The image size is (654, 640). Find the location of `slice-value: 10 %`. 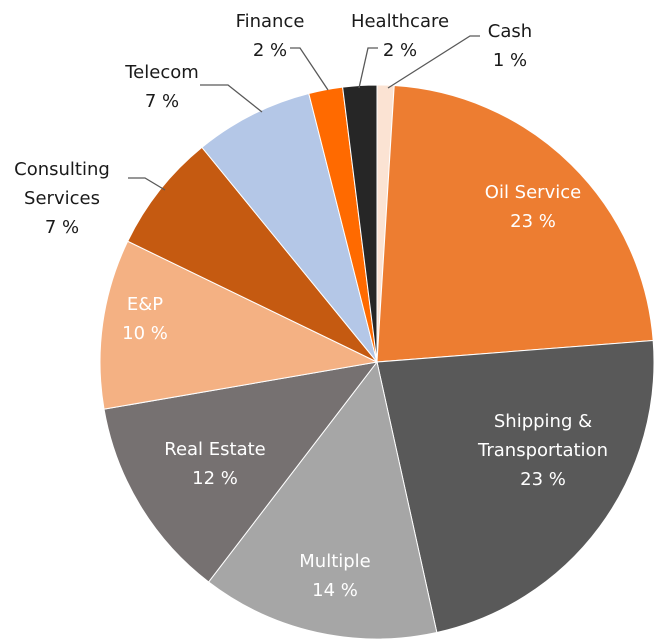

slice-value: 10 % is located at coordinates (145, 333).